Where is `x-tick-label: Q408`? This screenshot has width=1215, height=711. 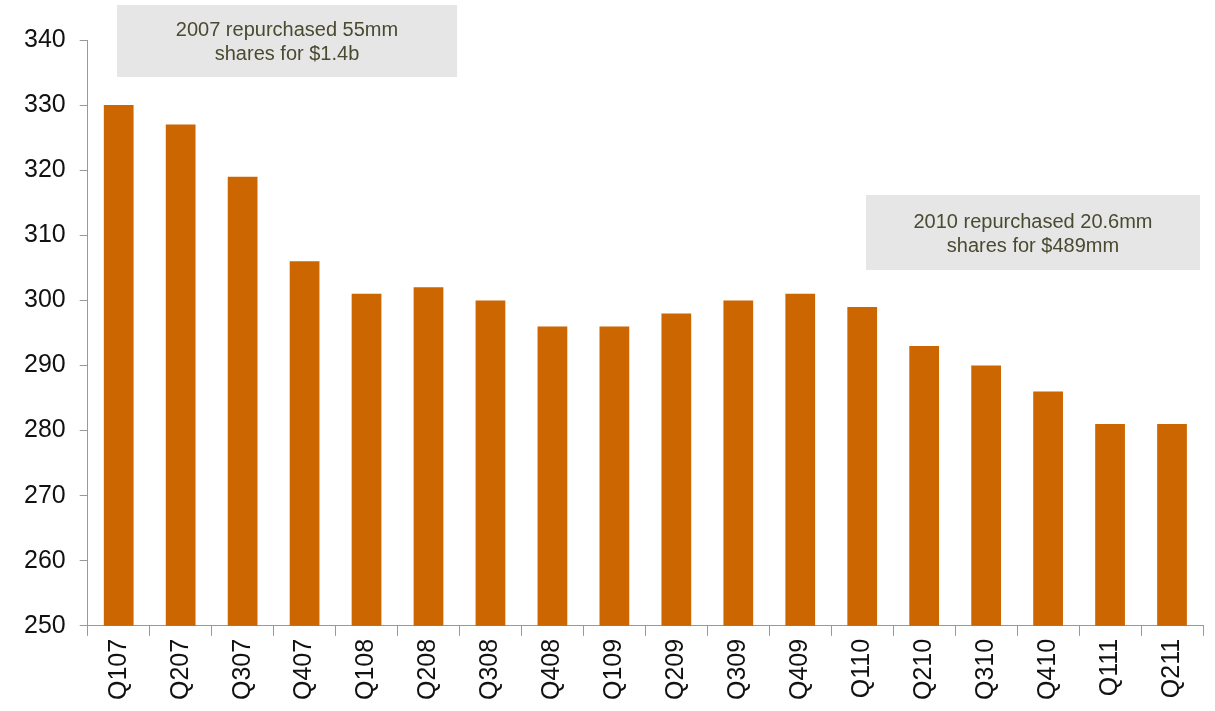 x-tick-label: Q408 is located at coordinates (550, 669).